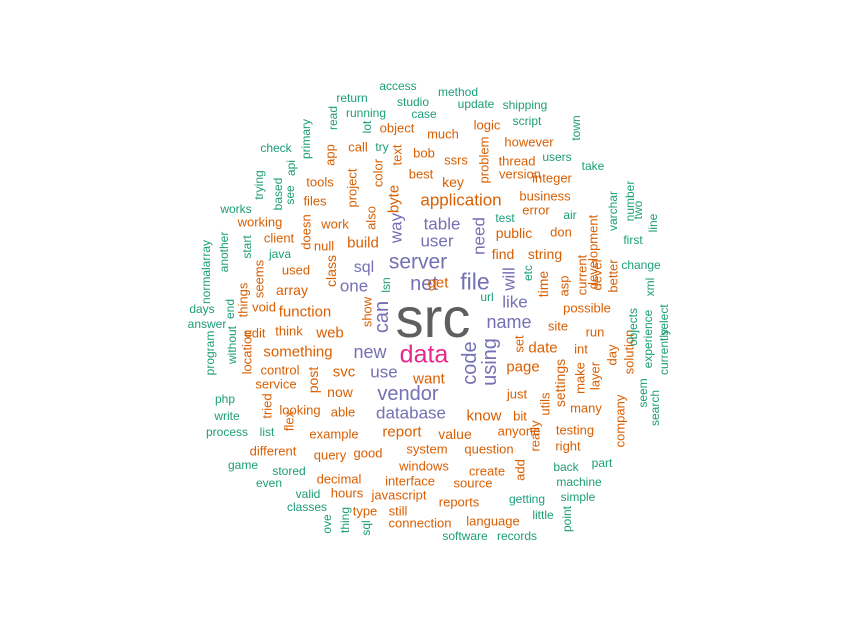 The image size is (867, 633). I want to click on word: function, so click(305, 312).